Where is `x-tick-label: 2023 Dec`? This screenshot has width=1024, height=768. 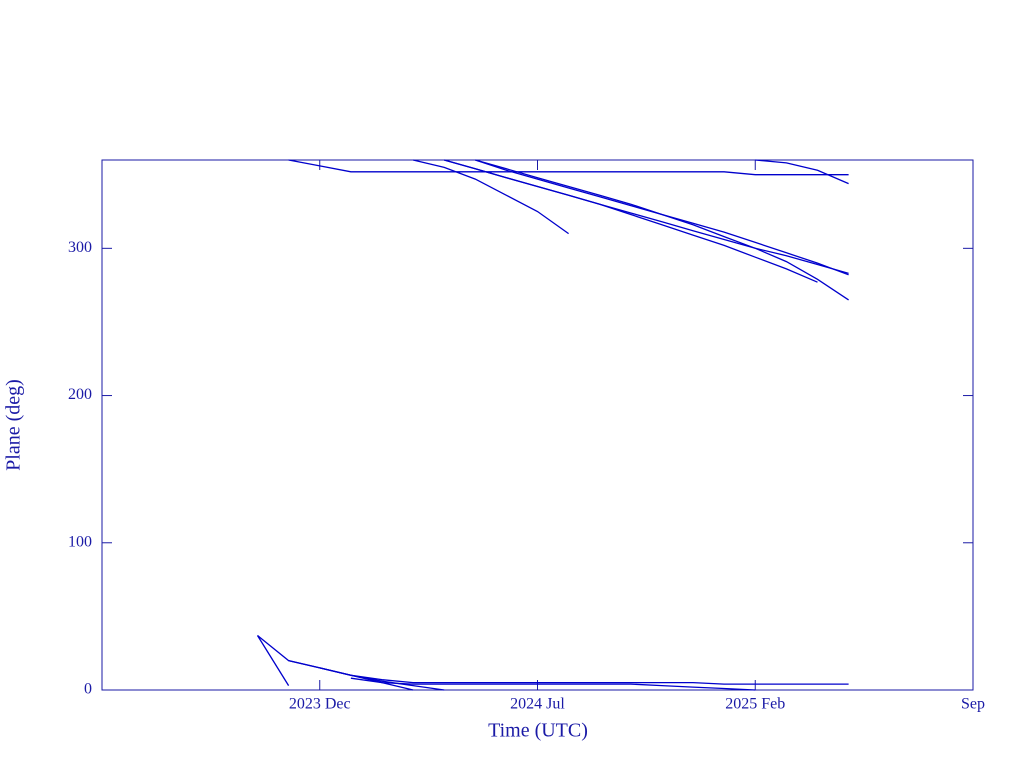
x-tick-label: 2023 Dec is located at coordinates (320, 704).